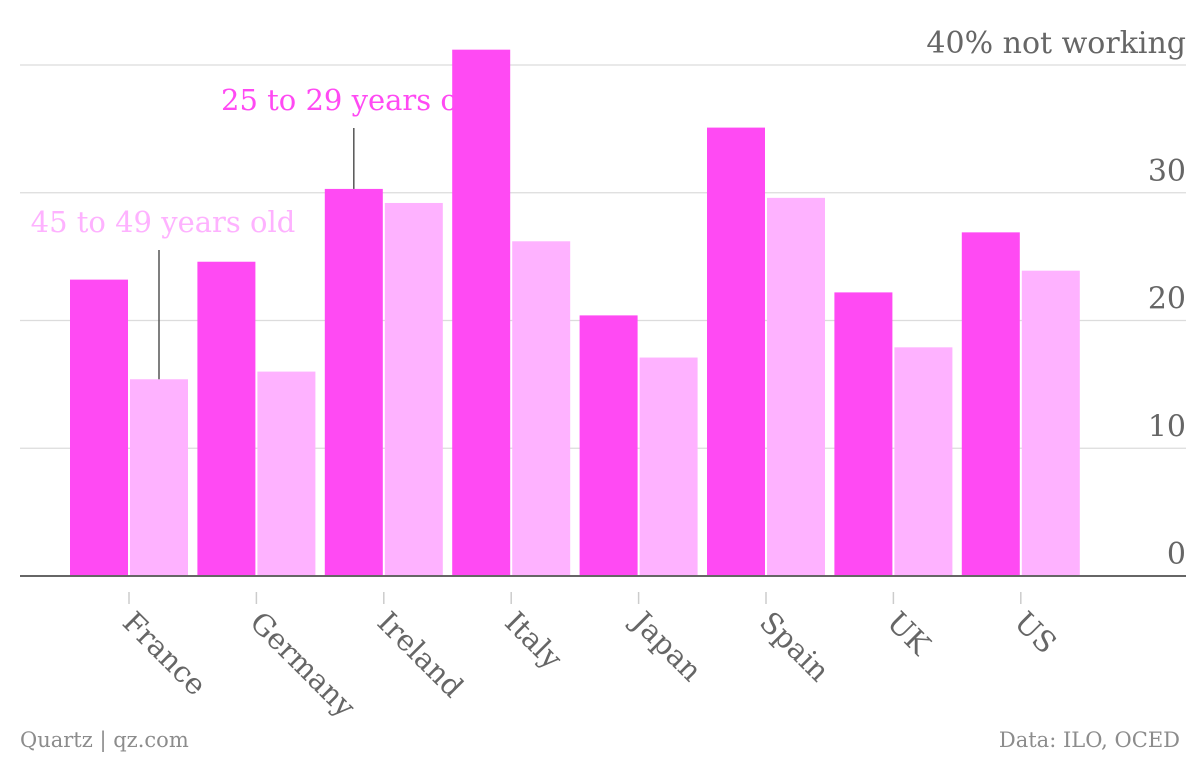  What do you see at coordinates (541, 409) in the screenshot?
I see `bar-age-45-49-italy` at bounding box center [541, 409].